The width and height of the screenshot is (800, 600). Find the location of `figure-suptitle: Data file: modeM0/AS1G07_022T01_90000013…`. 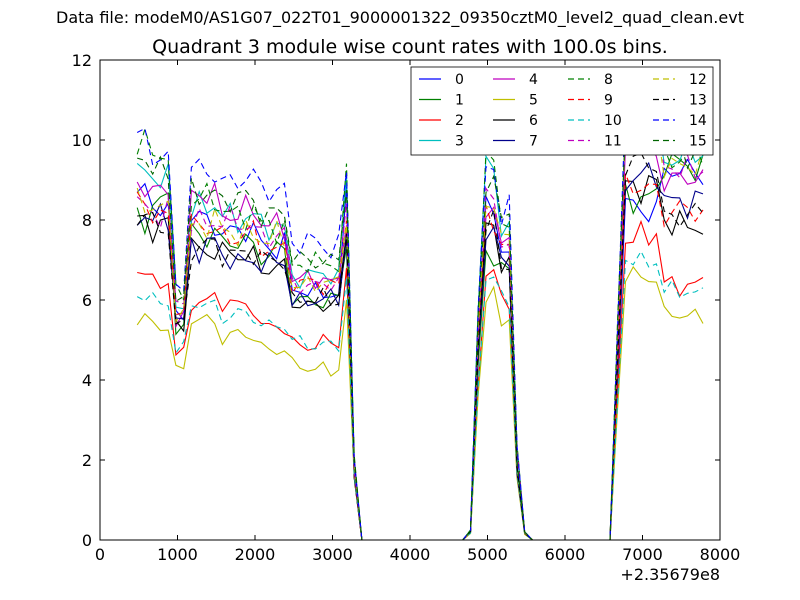

figure-suptitle: Data file: modeM0/AS1G07_022T01_90000013… is located at coordinates (400, 17).